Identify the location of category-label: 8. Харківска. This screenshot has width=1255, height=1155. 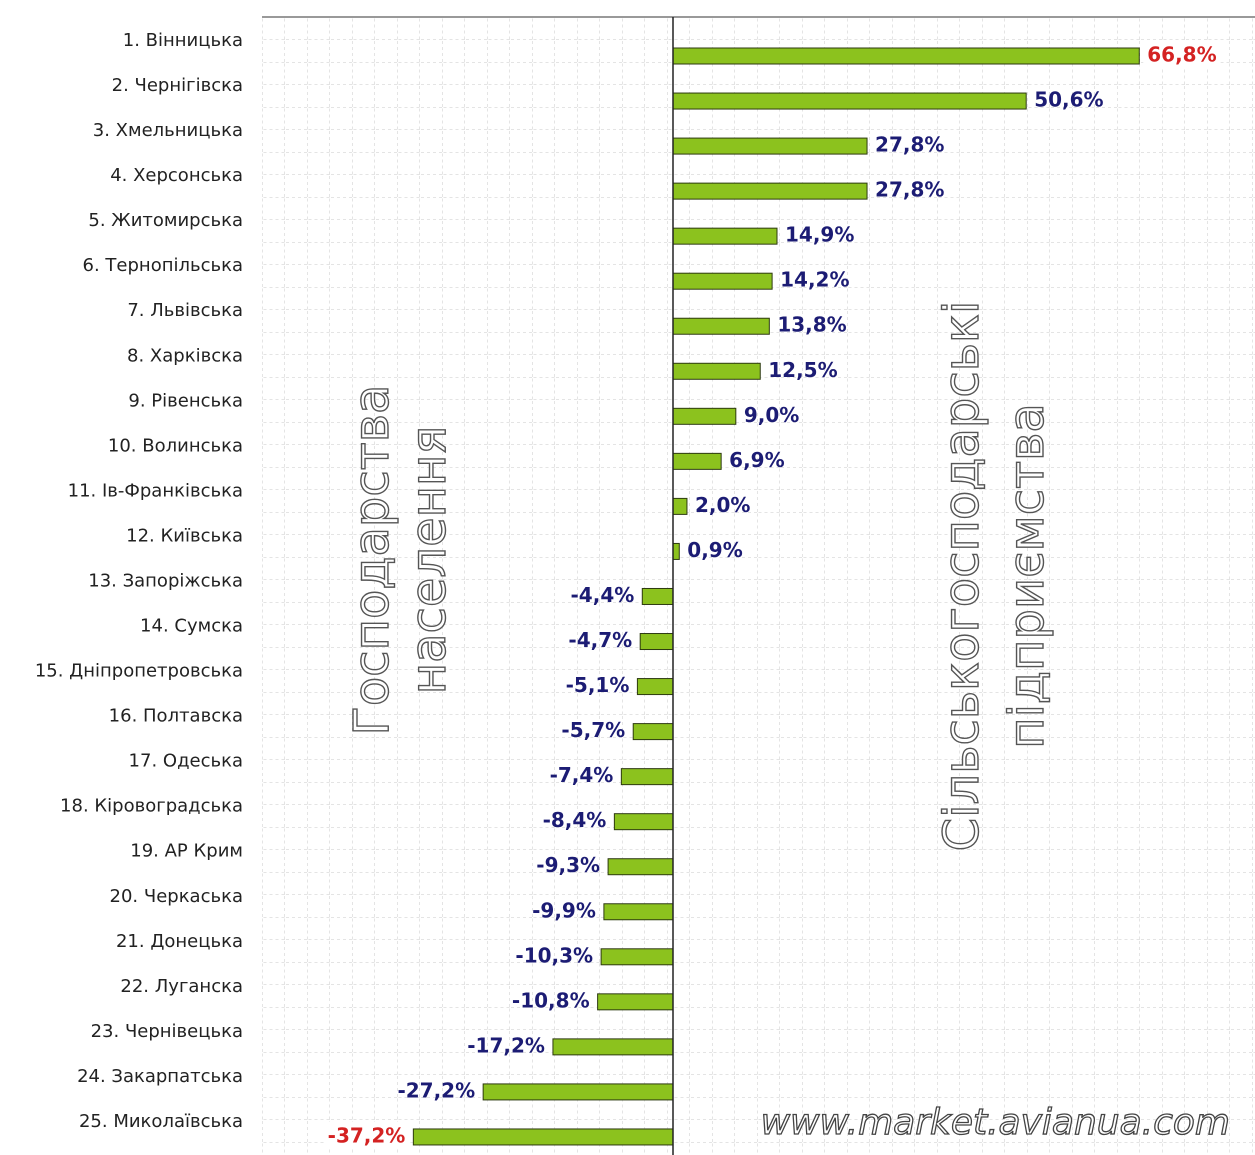
(185, 355).